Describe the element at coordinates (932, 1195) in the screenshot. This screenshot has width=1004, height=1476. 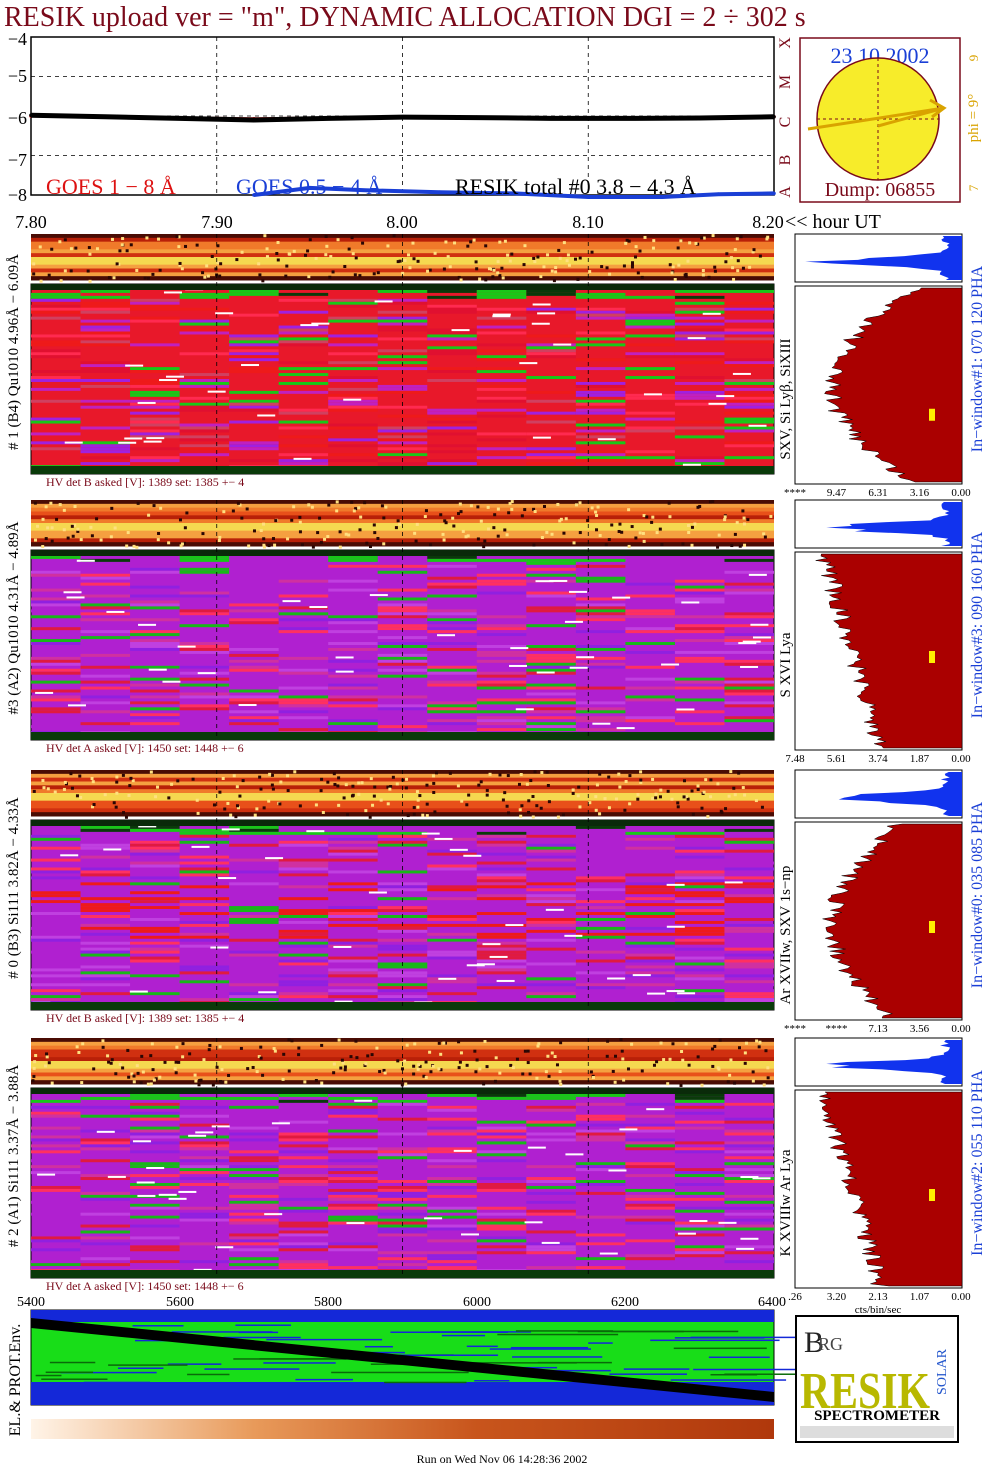
I see `hist-marker` at that location.